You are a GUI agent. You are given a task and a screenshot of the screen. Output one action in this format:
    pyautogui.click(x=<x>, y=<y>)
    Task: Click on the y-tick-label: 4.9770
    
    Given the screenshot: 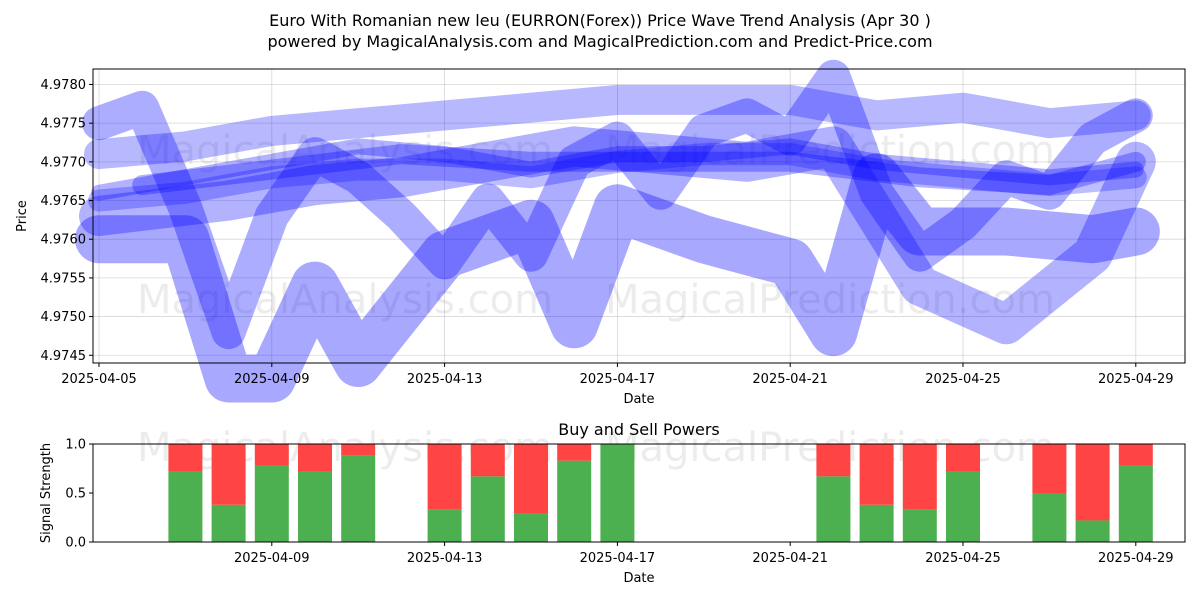 What is the action you would take?
    pyautogui.click(x=64, y=162)
    